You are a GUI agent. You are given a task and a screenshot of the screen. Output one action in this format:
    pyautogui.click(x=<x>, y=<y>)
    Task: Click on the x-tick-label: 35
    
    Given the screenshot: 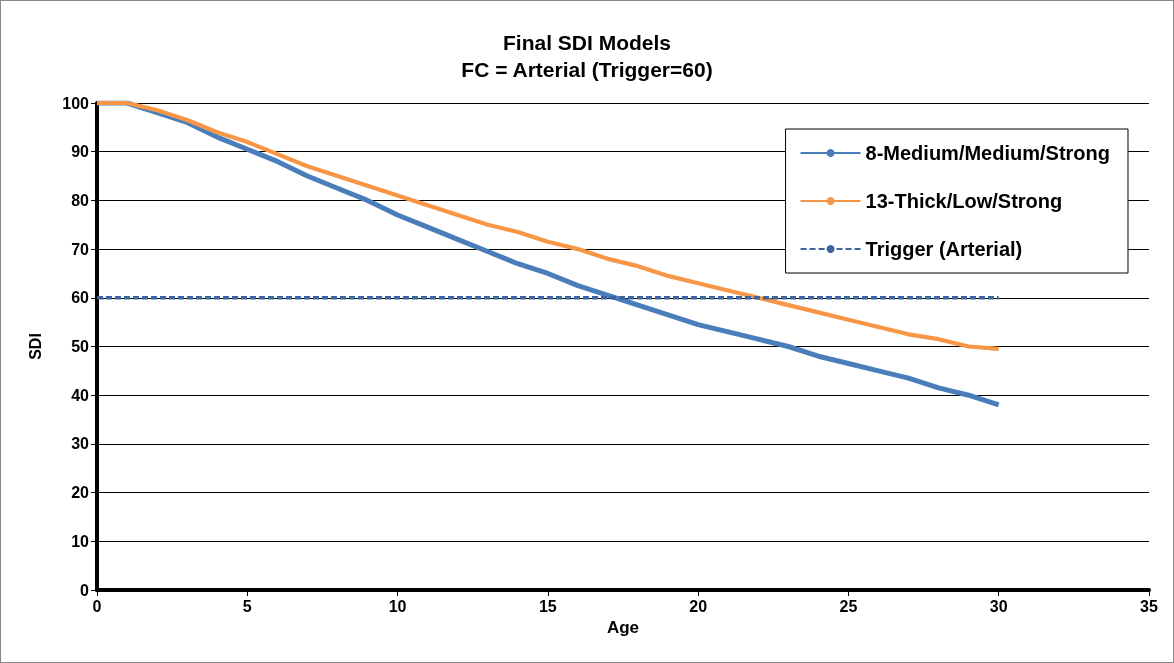 What is the action you would take?
    pyautogui.click(x=1149, y=606)
    